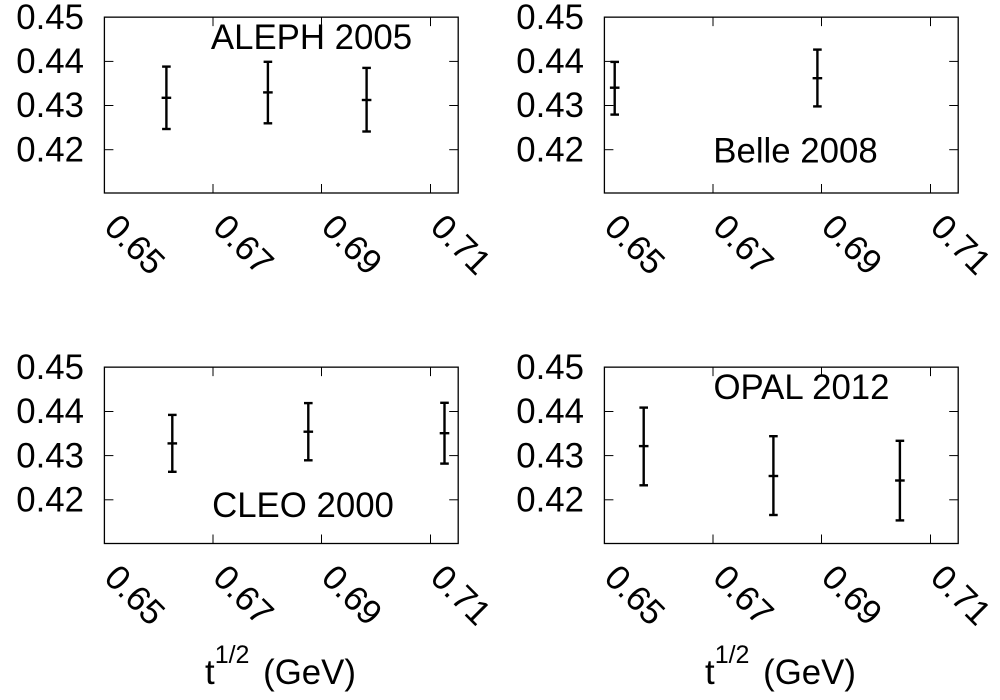  Describe the element at coordinates (801, 387) in the screenshot. I see `svg-text: OPAL 2012` at that location.